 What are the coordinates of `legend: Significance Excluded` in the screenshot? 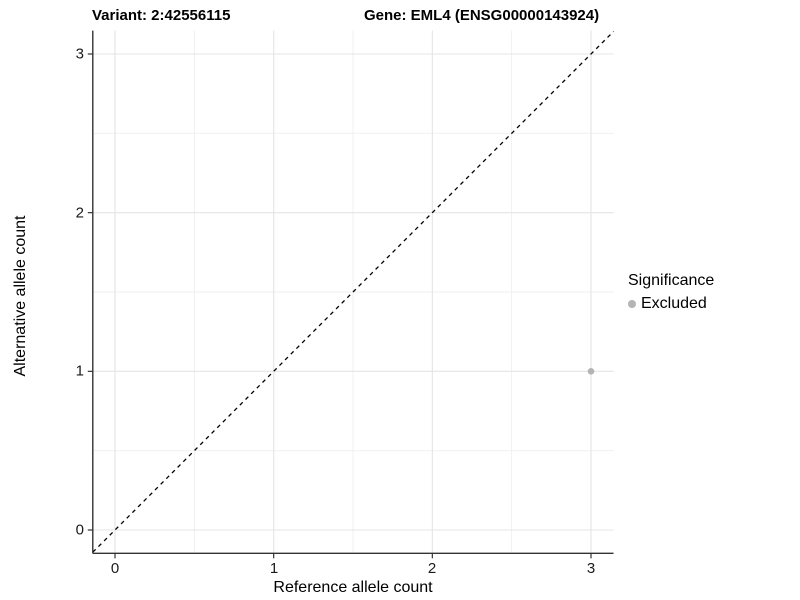 It's located at (671, 292).